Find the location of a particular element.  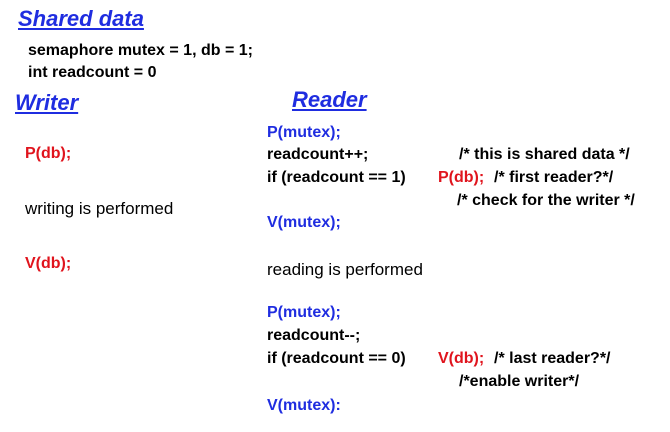

writer-heading: Writer is located at coordinates (47, 102).